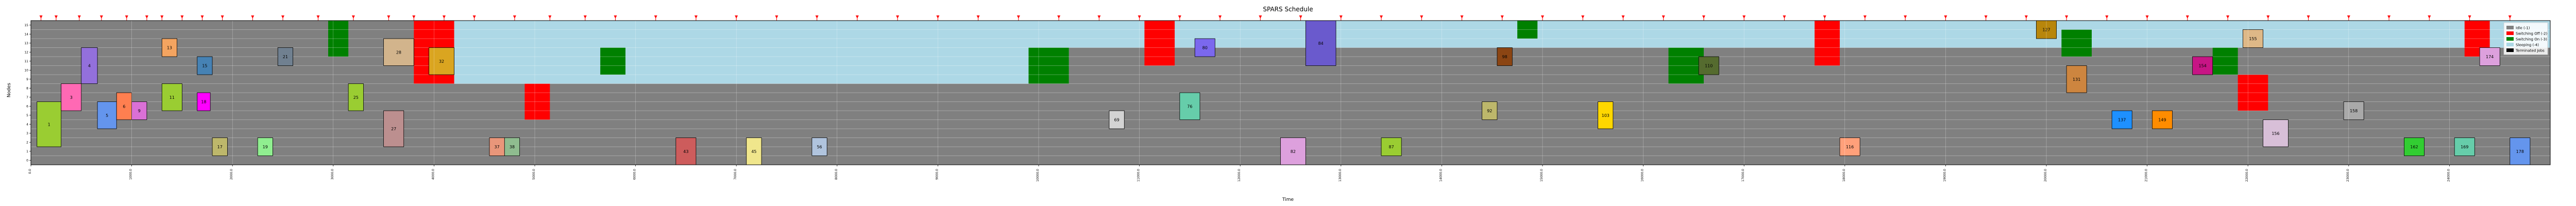  What do you see at coordinates (356, 97) in the screenshot?
I see `job-label: 25` at bounding box center [356, 97].